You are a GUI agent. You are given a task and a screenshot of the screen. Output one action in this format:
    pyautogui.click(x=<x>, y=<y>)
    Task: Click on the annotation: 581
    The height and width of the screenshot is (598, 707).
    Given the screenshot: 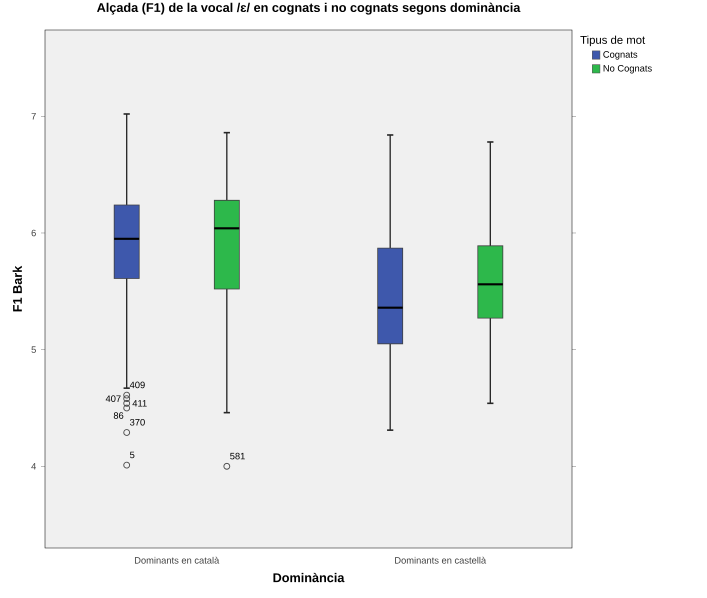 What is the action you would take?
    pyautogui.click(x=237, y=456)
    